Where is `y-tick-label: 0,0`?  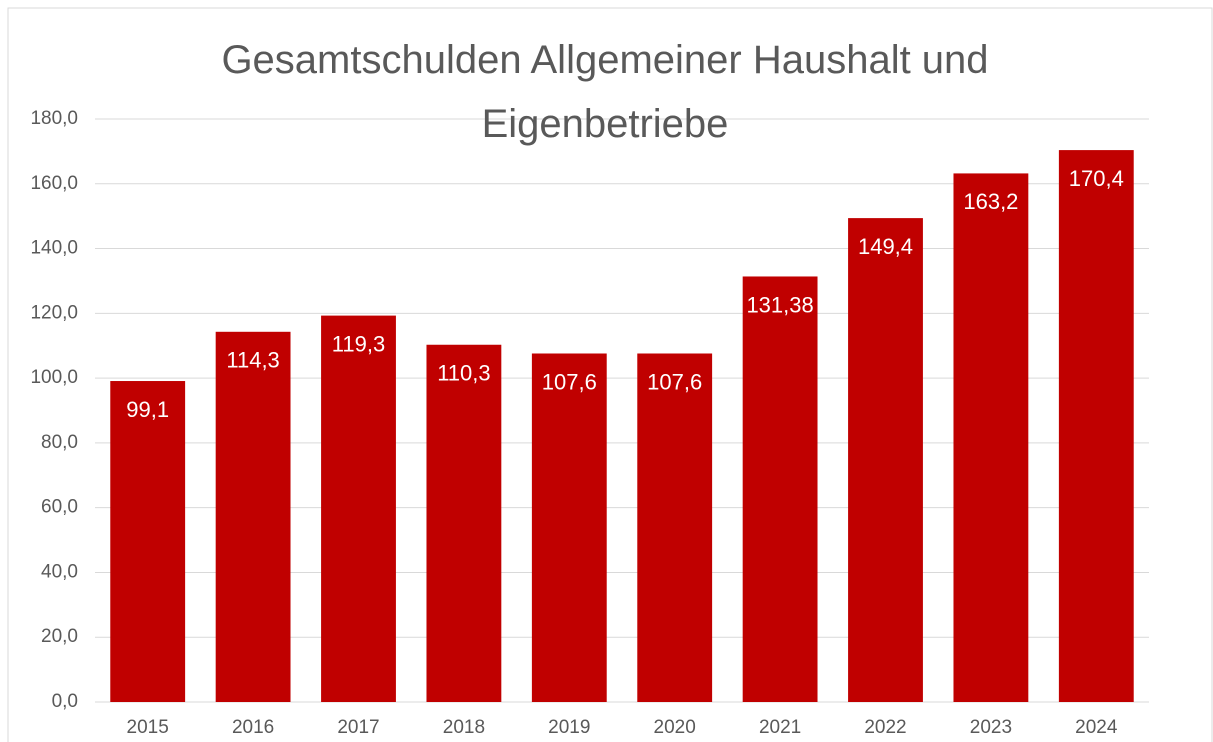
y-tick-label: 0,0 is located at coordinates (65, 701).